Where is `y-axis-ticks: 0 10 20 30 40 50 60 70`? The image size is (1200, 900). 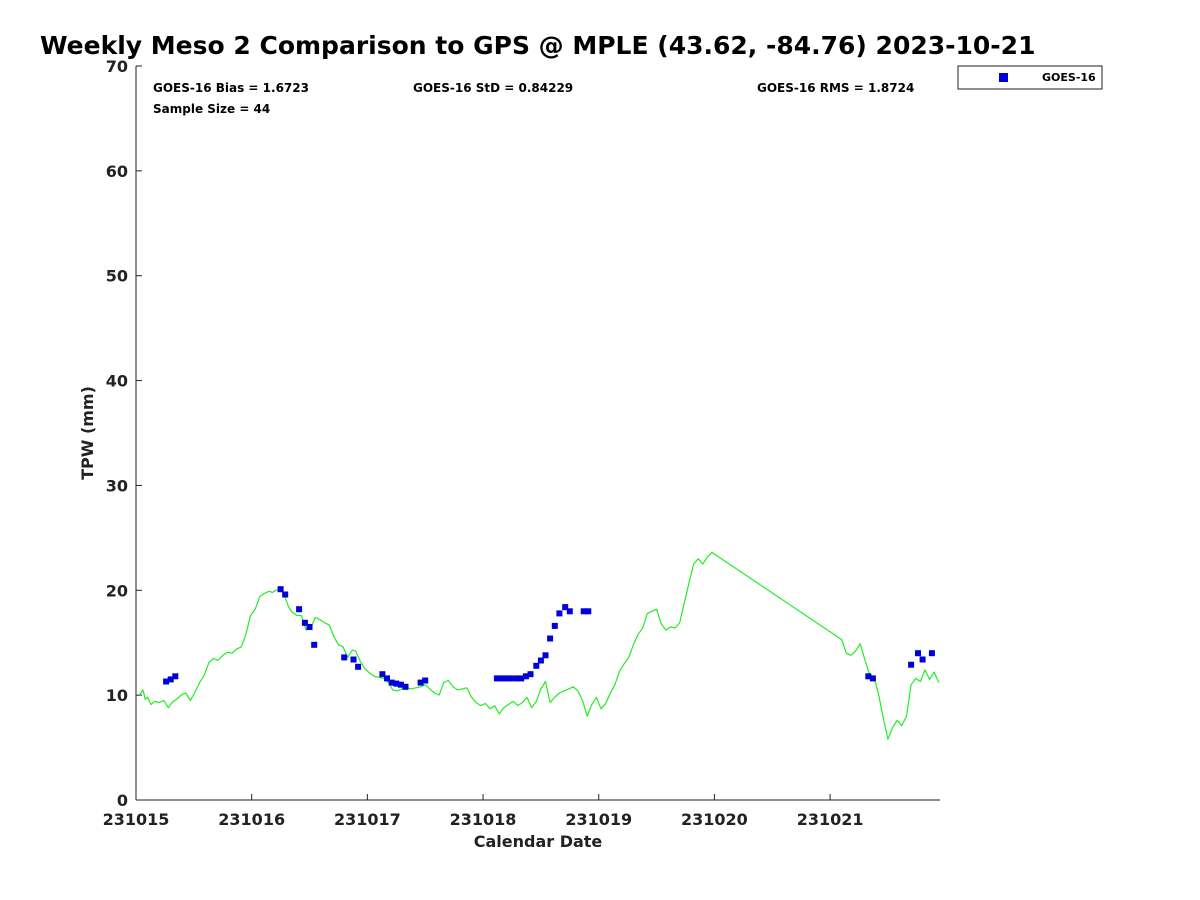
y-axis-ticks: 0 10 20 30 40 50 60 70 is located at coordinates (124, 433).